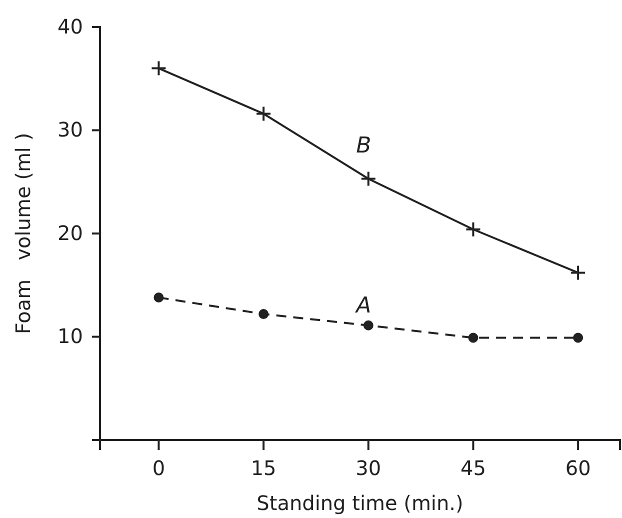 The image size is (622, 518). Describe the element at coordinates (70, 336) in the screenshot. I see `y-tick-label: 10` at that location.